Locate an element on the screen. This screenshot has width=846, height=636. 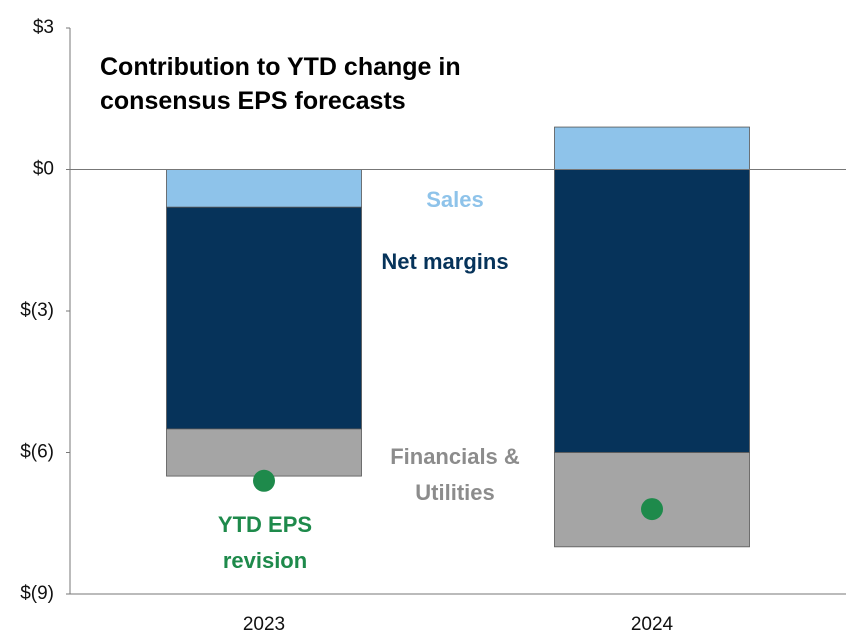
series-label: Net margins is located at coordinates (445, 261).